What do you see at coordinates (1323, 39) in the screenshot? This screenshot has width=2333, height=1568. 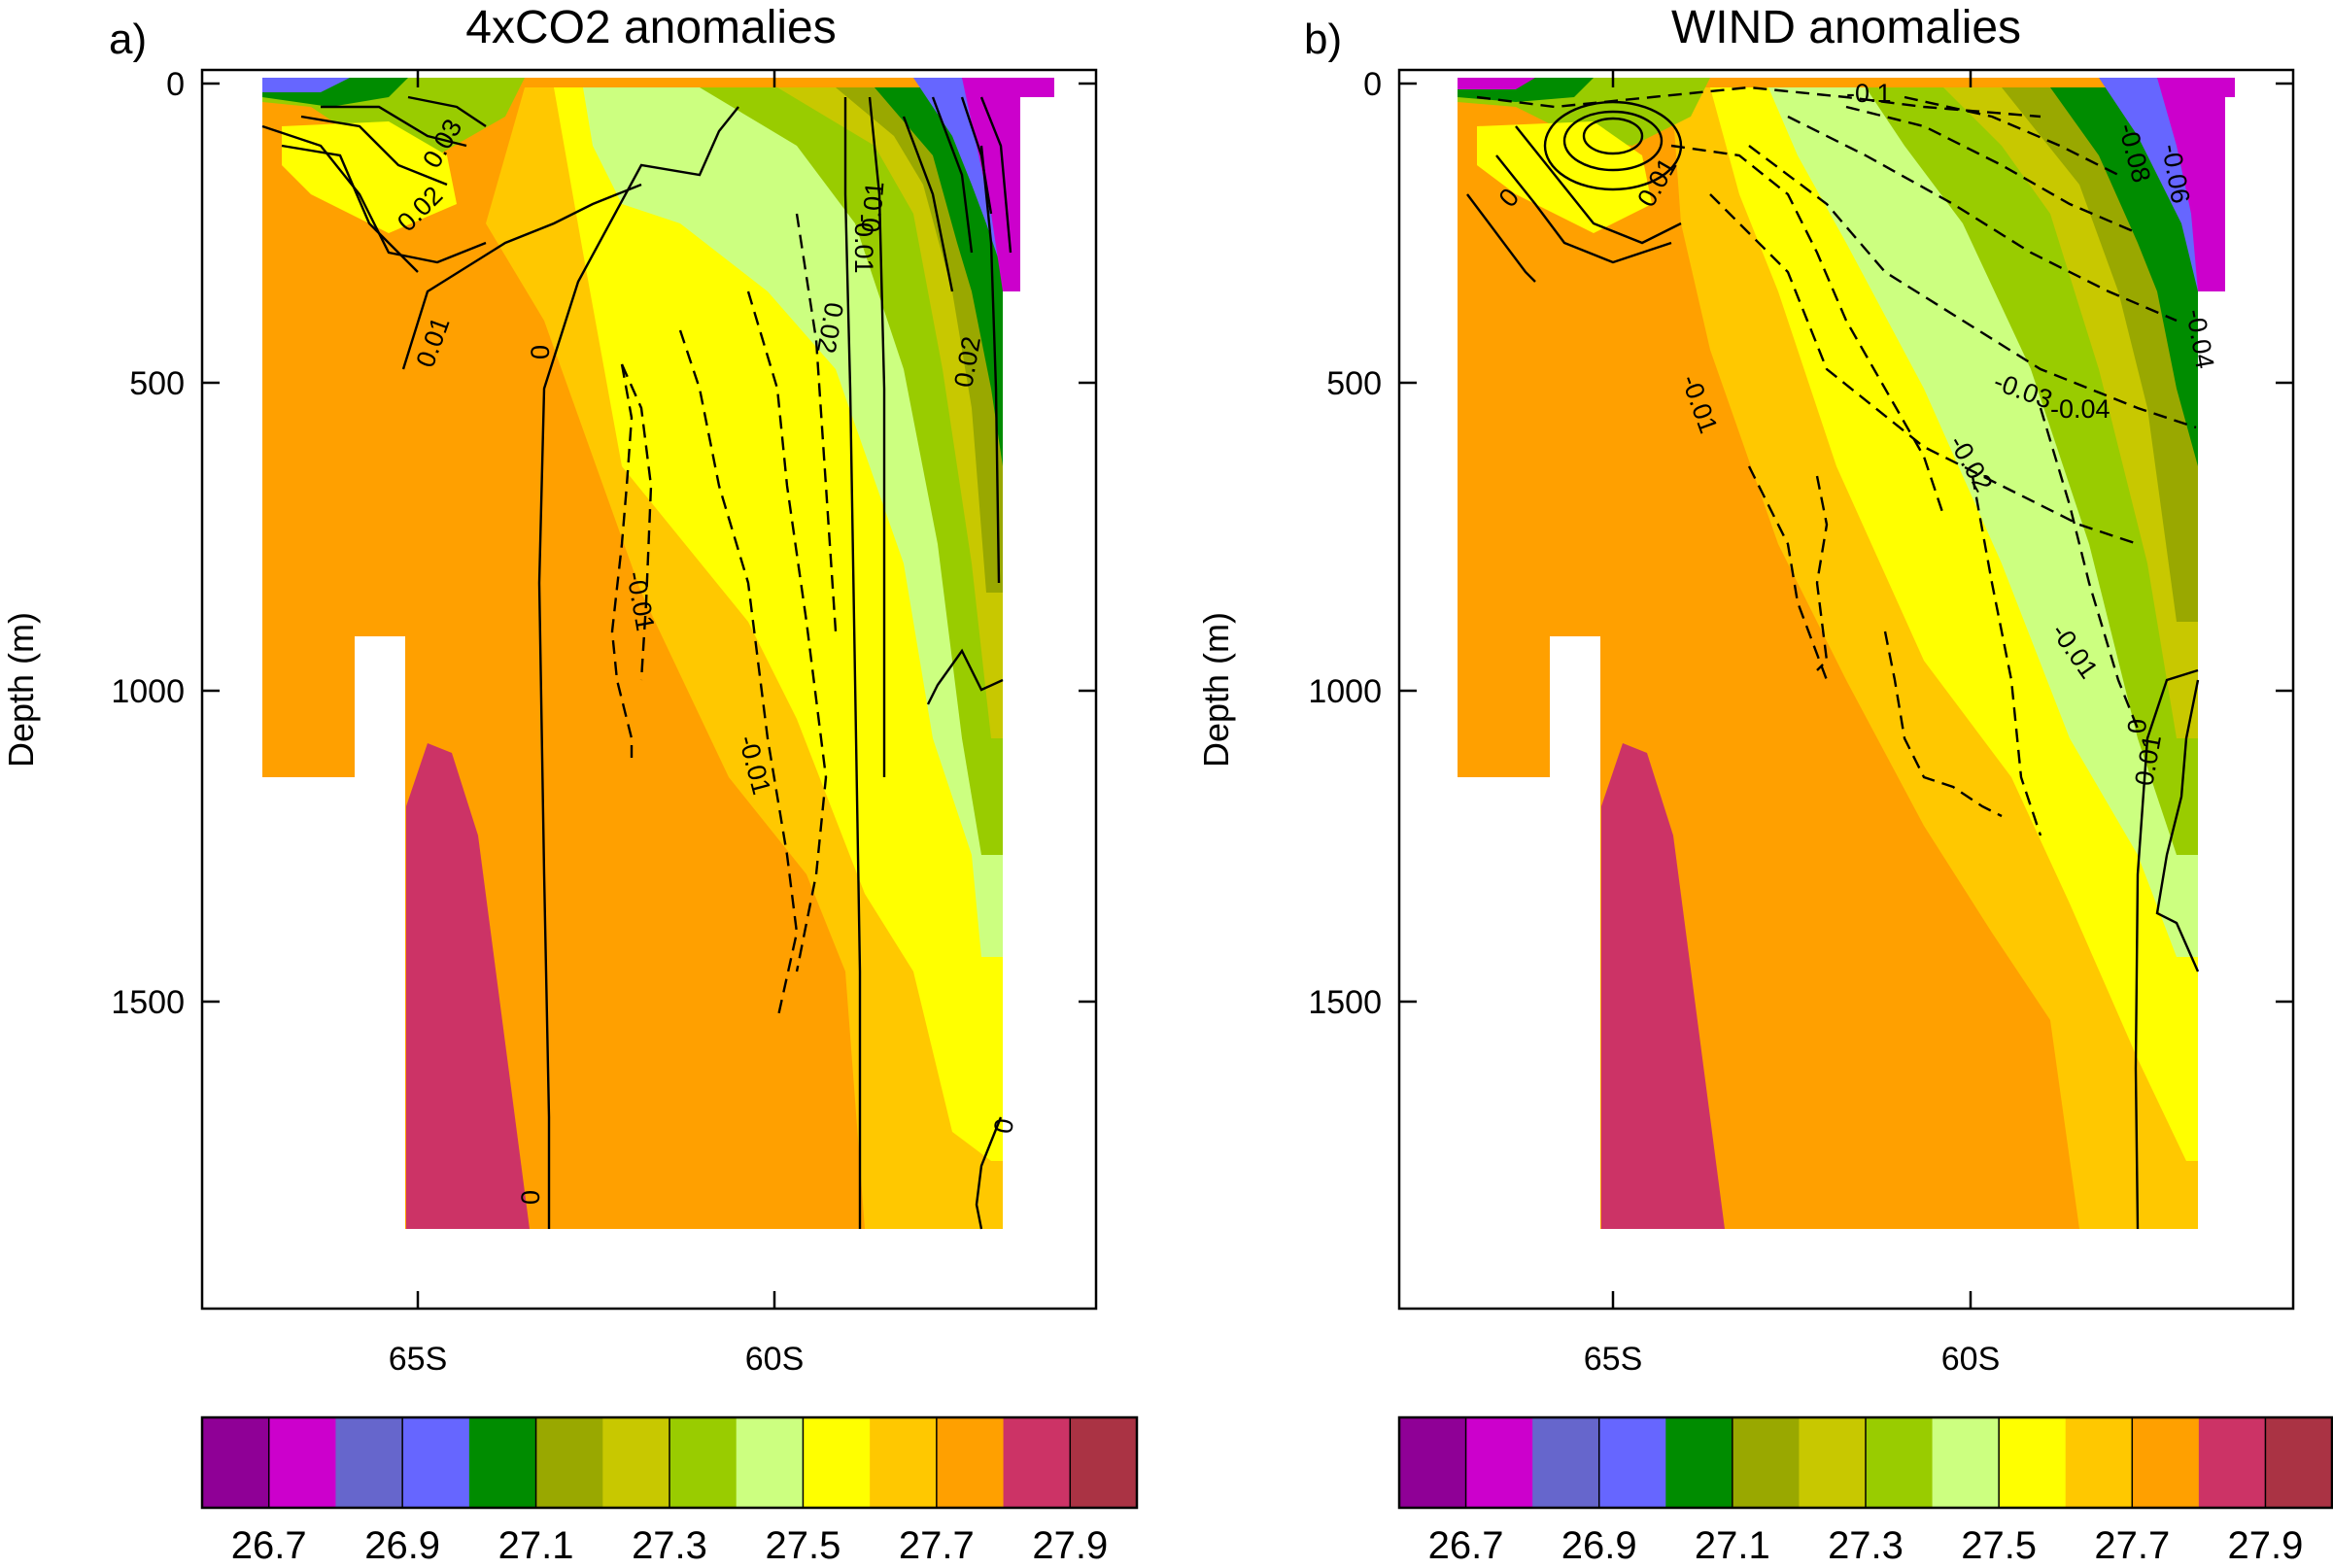 I see `panel-label: b)` at bounding box center [1323, 39].